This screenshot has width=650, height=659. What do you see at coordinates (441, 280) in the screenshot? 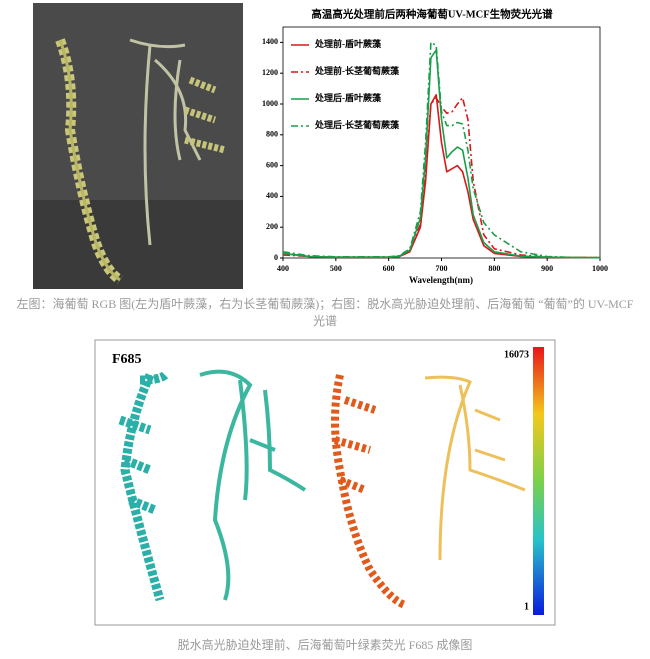
I see `x-axis-label: Wavelength(nm)` at bounding box center [441, 280].